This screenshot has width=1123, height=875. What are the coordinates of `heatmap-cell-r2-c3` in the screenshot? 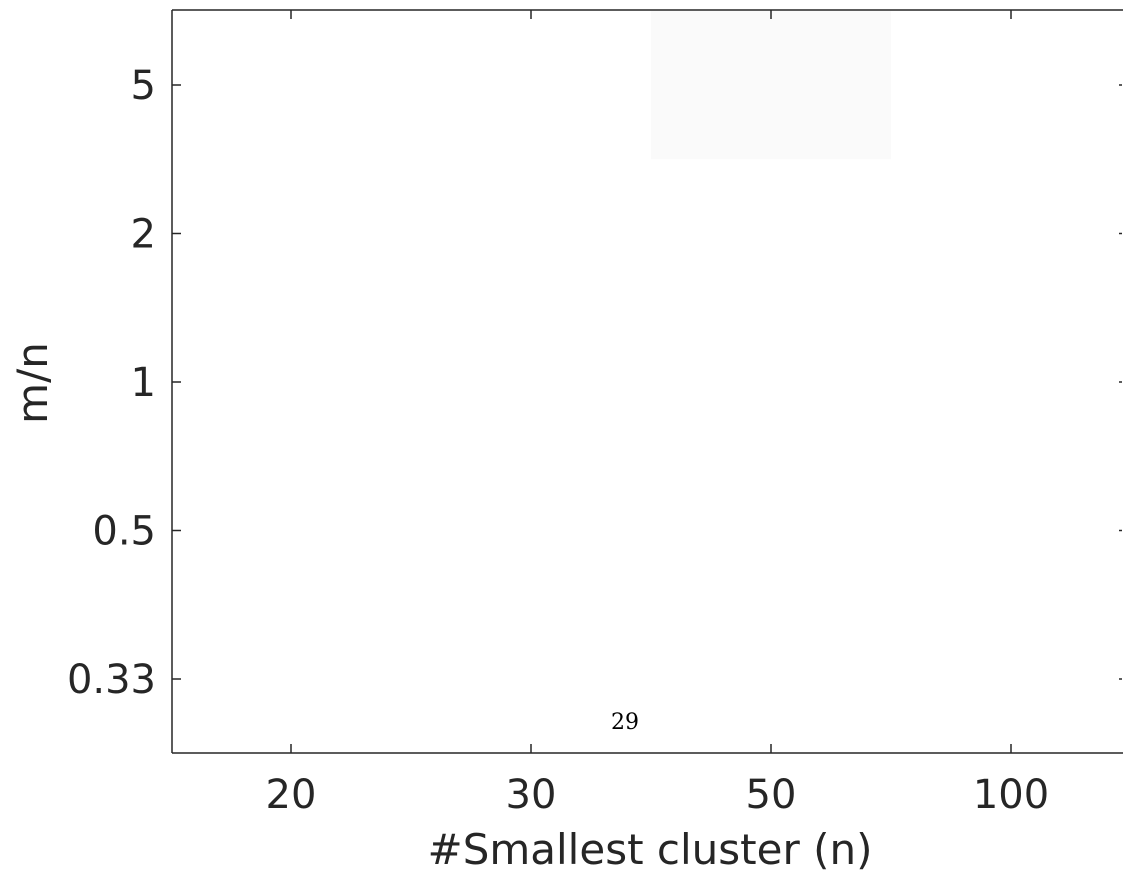 It's located at (1007, 382).